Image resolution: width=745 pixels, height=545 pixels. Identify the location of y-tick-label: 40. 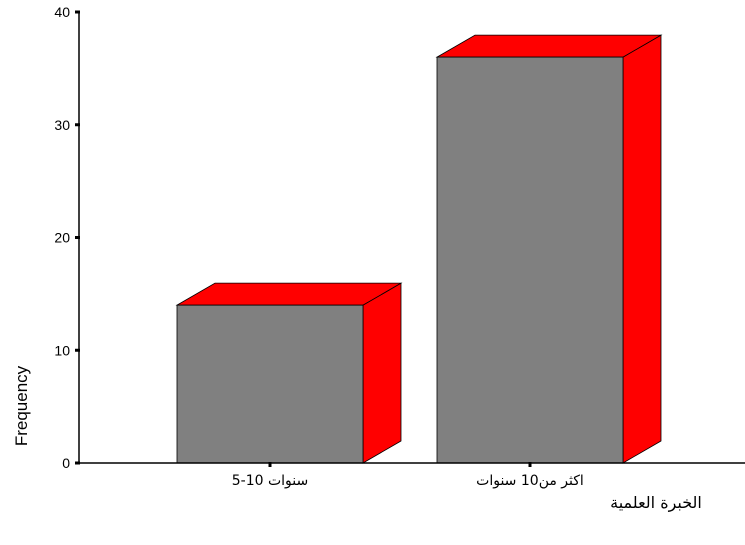
(62, 12).